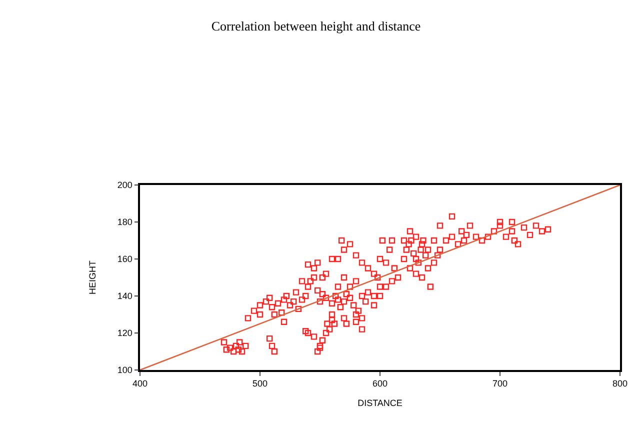 This screenshot has width=632, height=423. What do you see at coordinates (380, 403) in the screenshot?
I see `x-axis-title: DISTANCE` at bounding box center [380, 403].